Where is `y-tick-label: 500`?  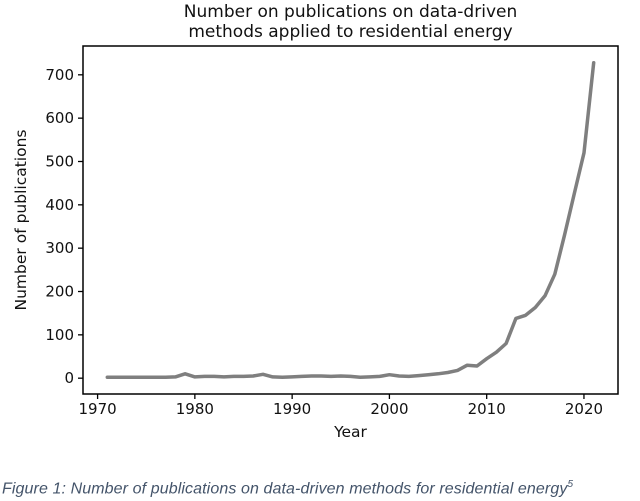
y-tick-label: 500 is located at coordinates (59, 161).